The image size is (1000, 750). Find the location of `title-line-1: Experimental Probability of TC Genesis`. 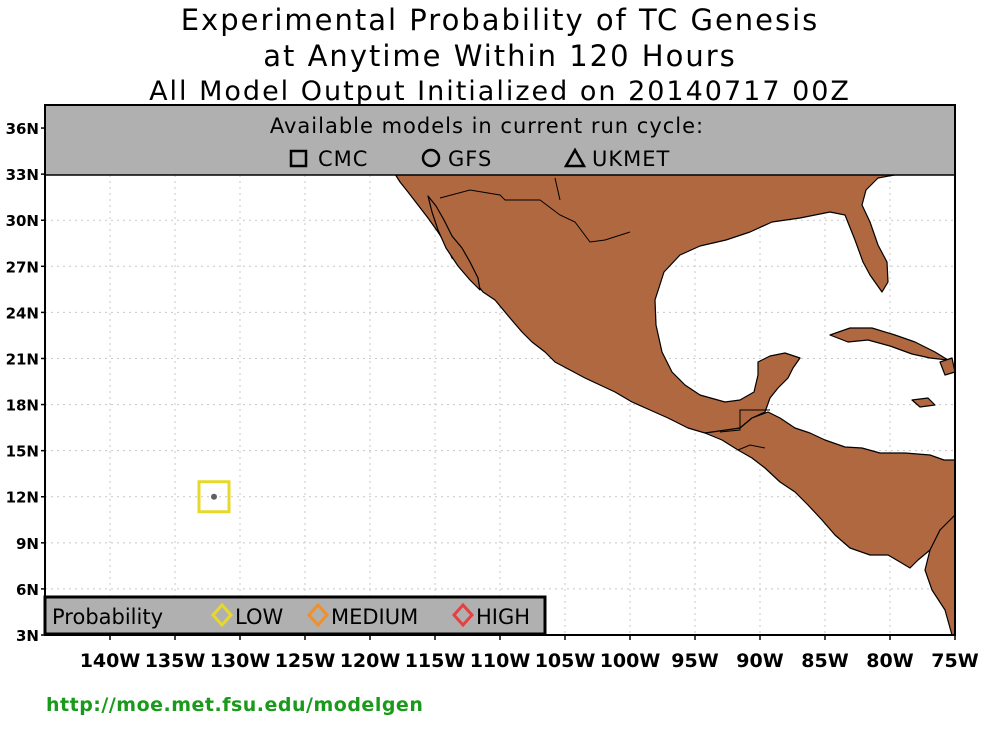

title-line-1: Experimental Probability of TC Genesis is located at coordinates (500, 20).